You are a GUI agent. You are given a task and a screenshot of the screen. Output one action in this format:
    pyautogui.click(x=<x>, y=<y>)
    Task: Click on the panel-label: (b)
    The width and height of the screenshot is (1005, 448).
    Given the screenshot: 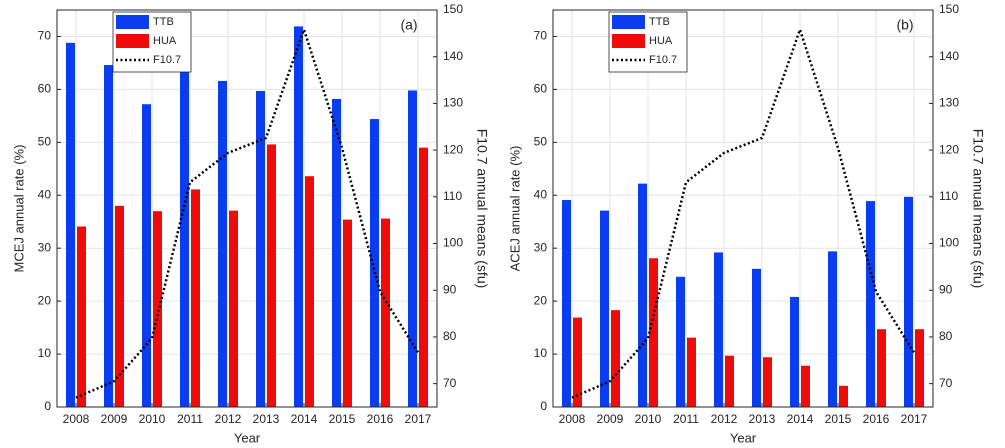 What is the action you would take?
    pyautogui.click(x=904, y=25)
    